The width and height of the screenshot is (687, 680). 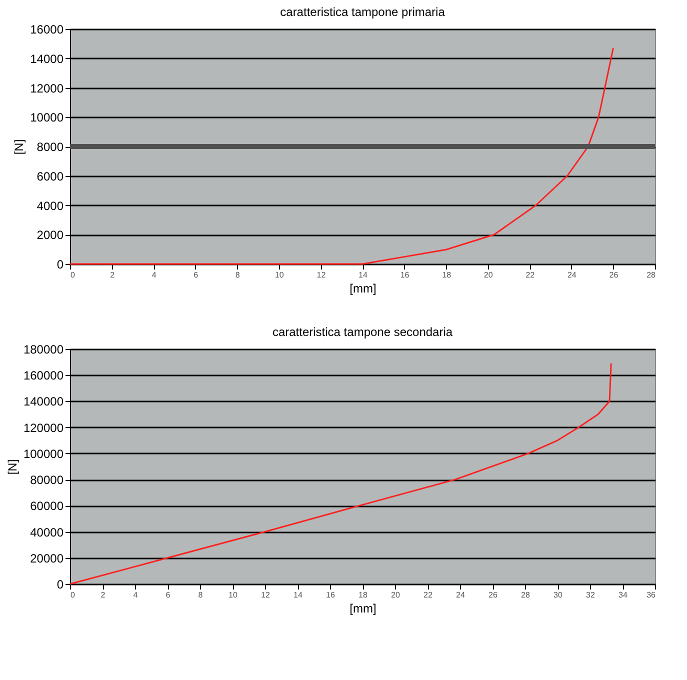 What do you see at coordinates (47, 532) in the screenshot?
I see `y-tick-label: 40000` at bounding box center [47, 532].